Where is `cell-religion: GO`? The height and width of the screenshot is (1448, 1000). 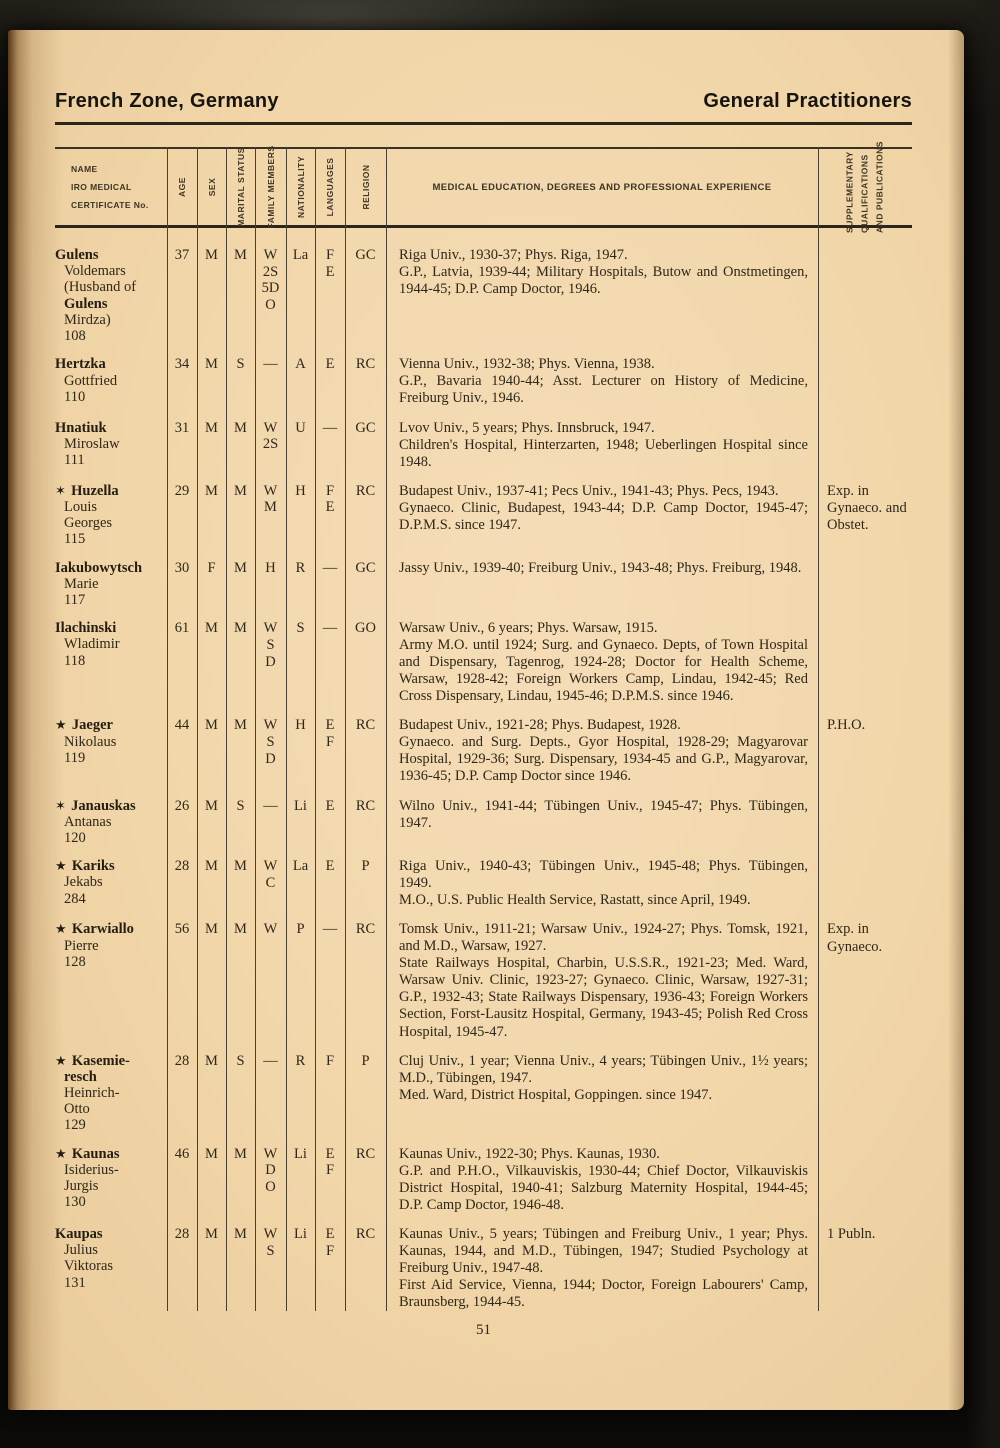 cell-religion: GO is located at coordinates (365, 628).